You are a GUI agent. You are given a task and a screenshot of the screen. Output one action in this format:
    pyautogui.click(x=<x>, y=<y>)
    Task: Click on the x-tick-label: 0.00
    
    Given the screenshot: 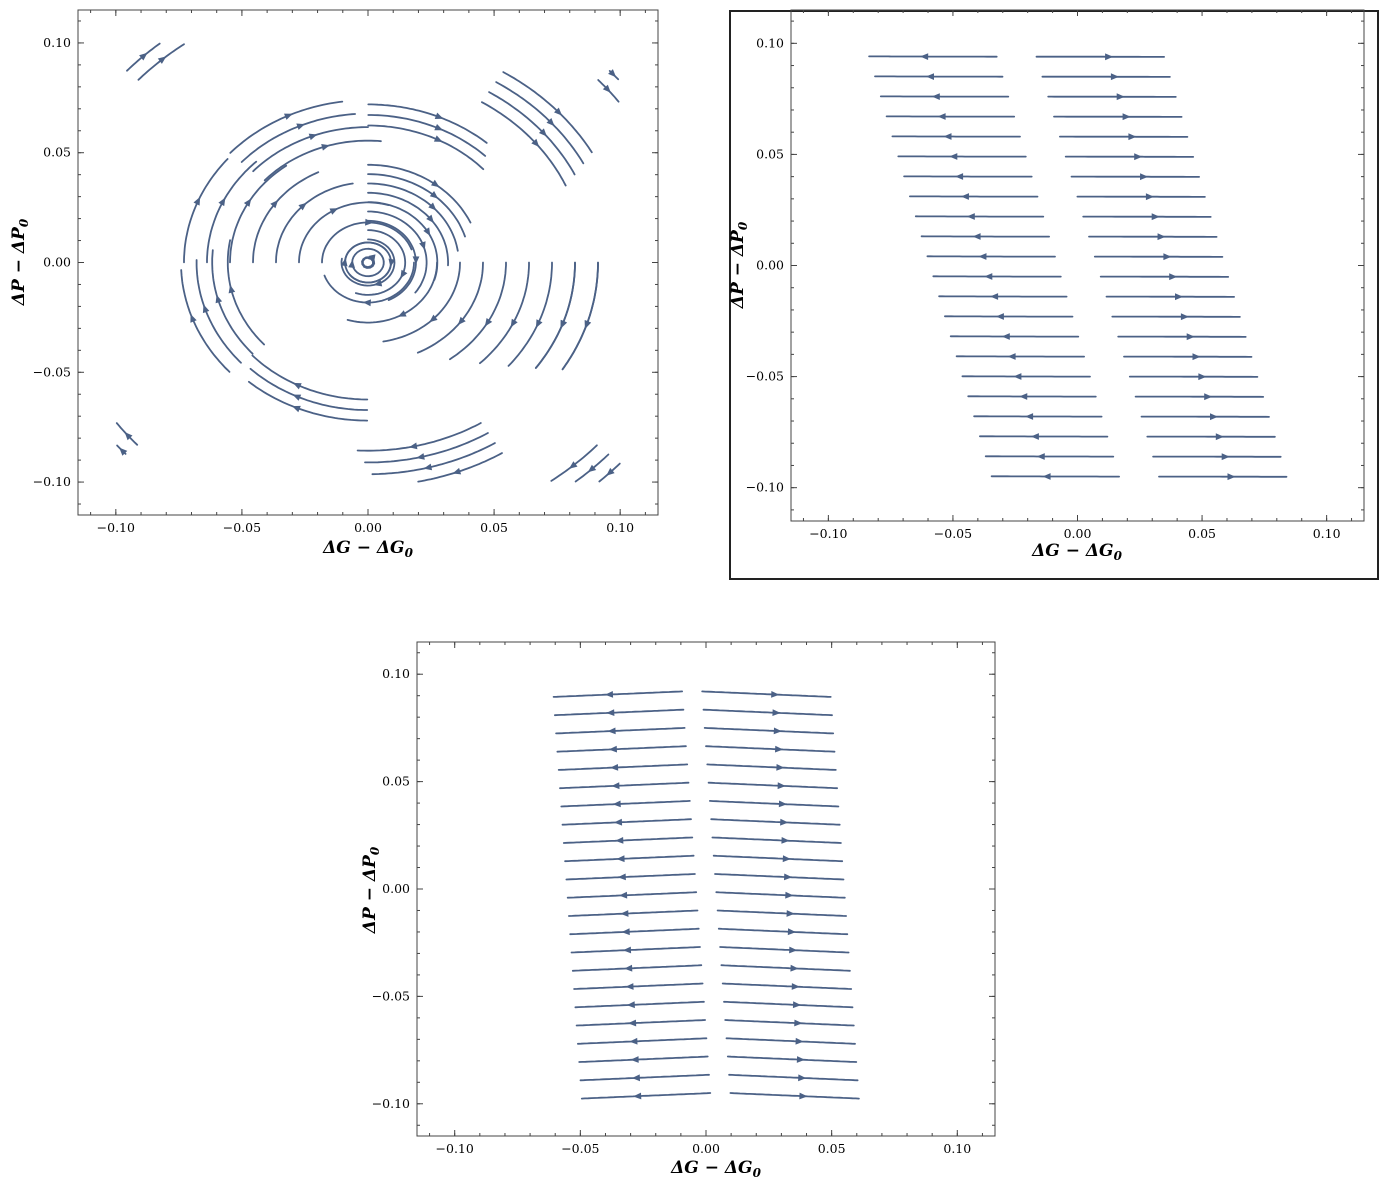 What is the action you would take?
    pyautogui.click(x=368, y=527)
    